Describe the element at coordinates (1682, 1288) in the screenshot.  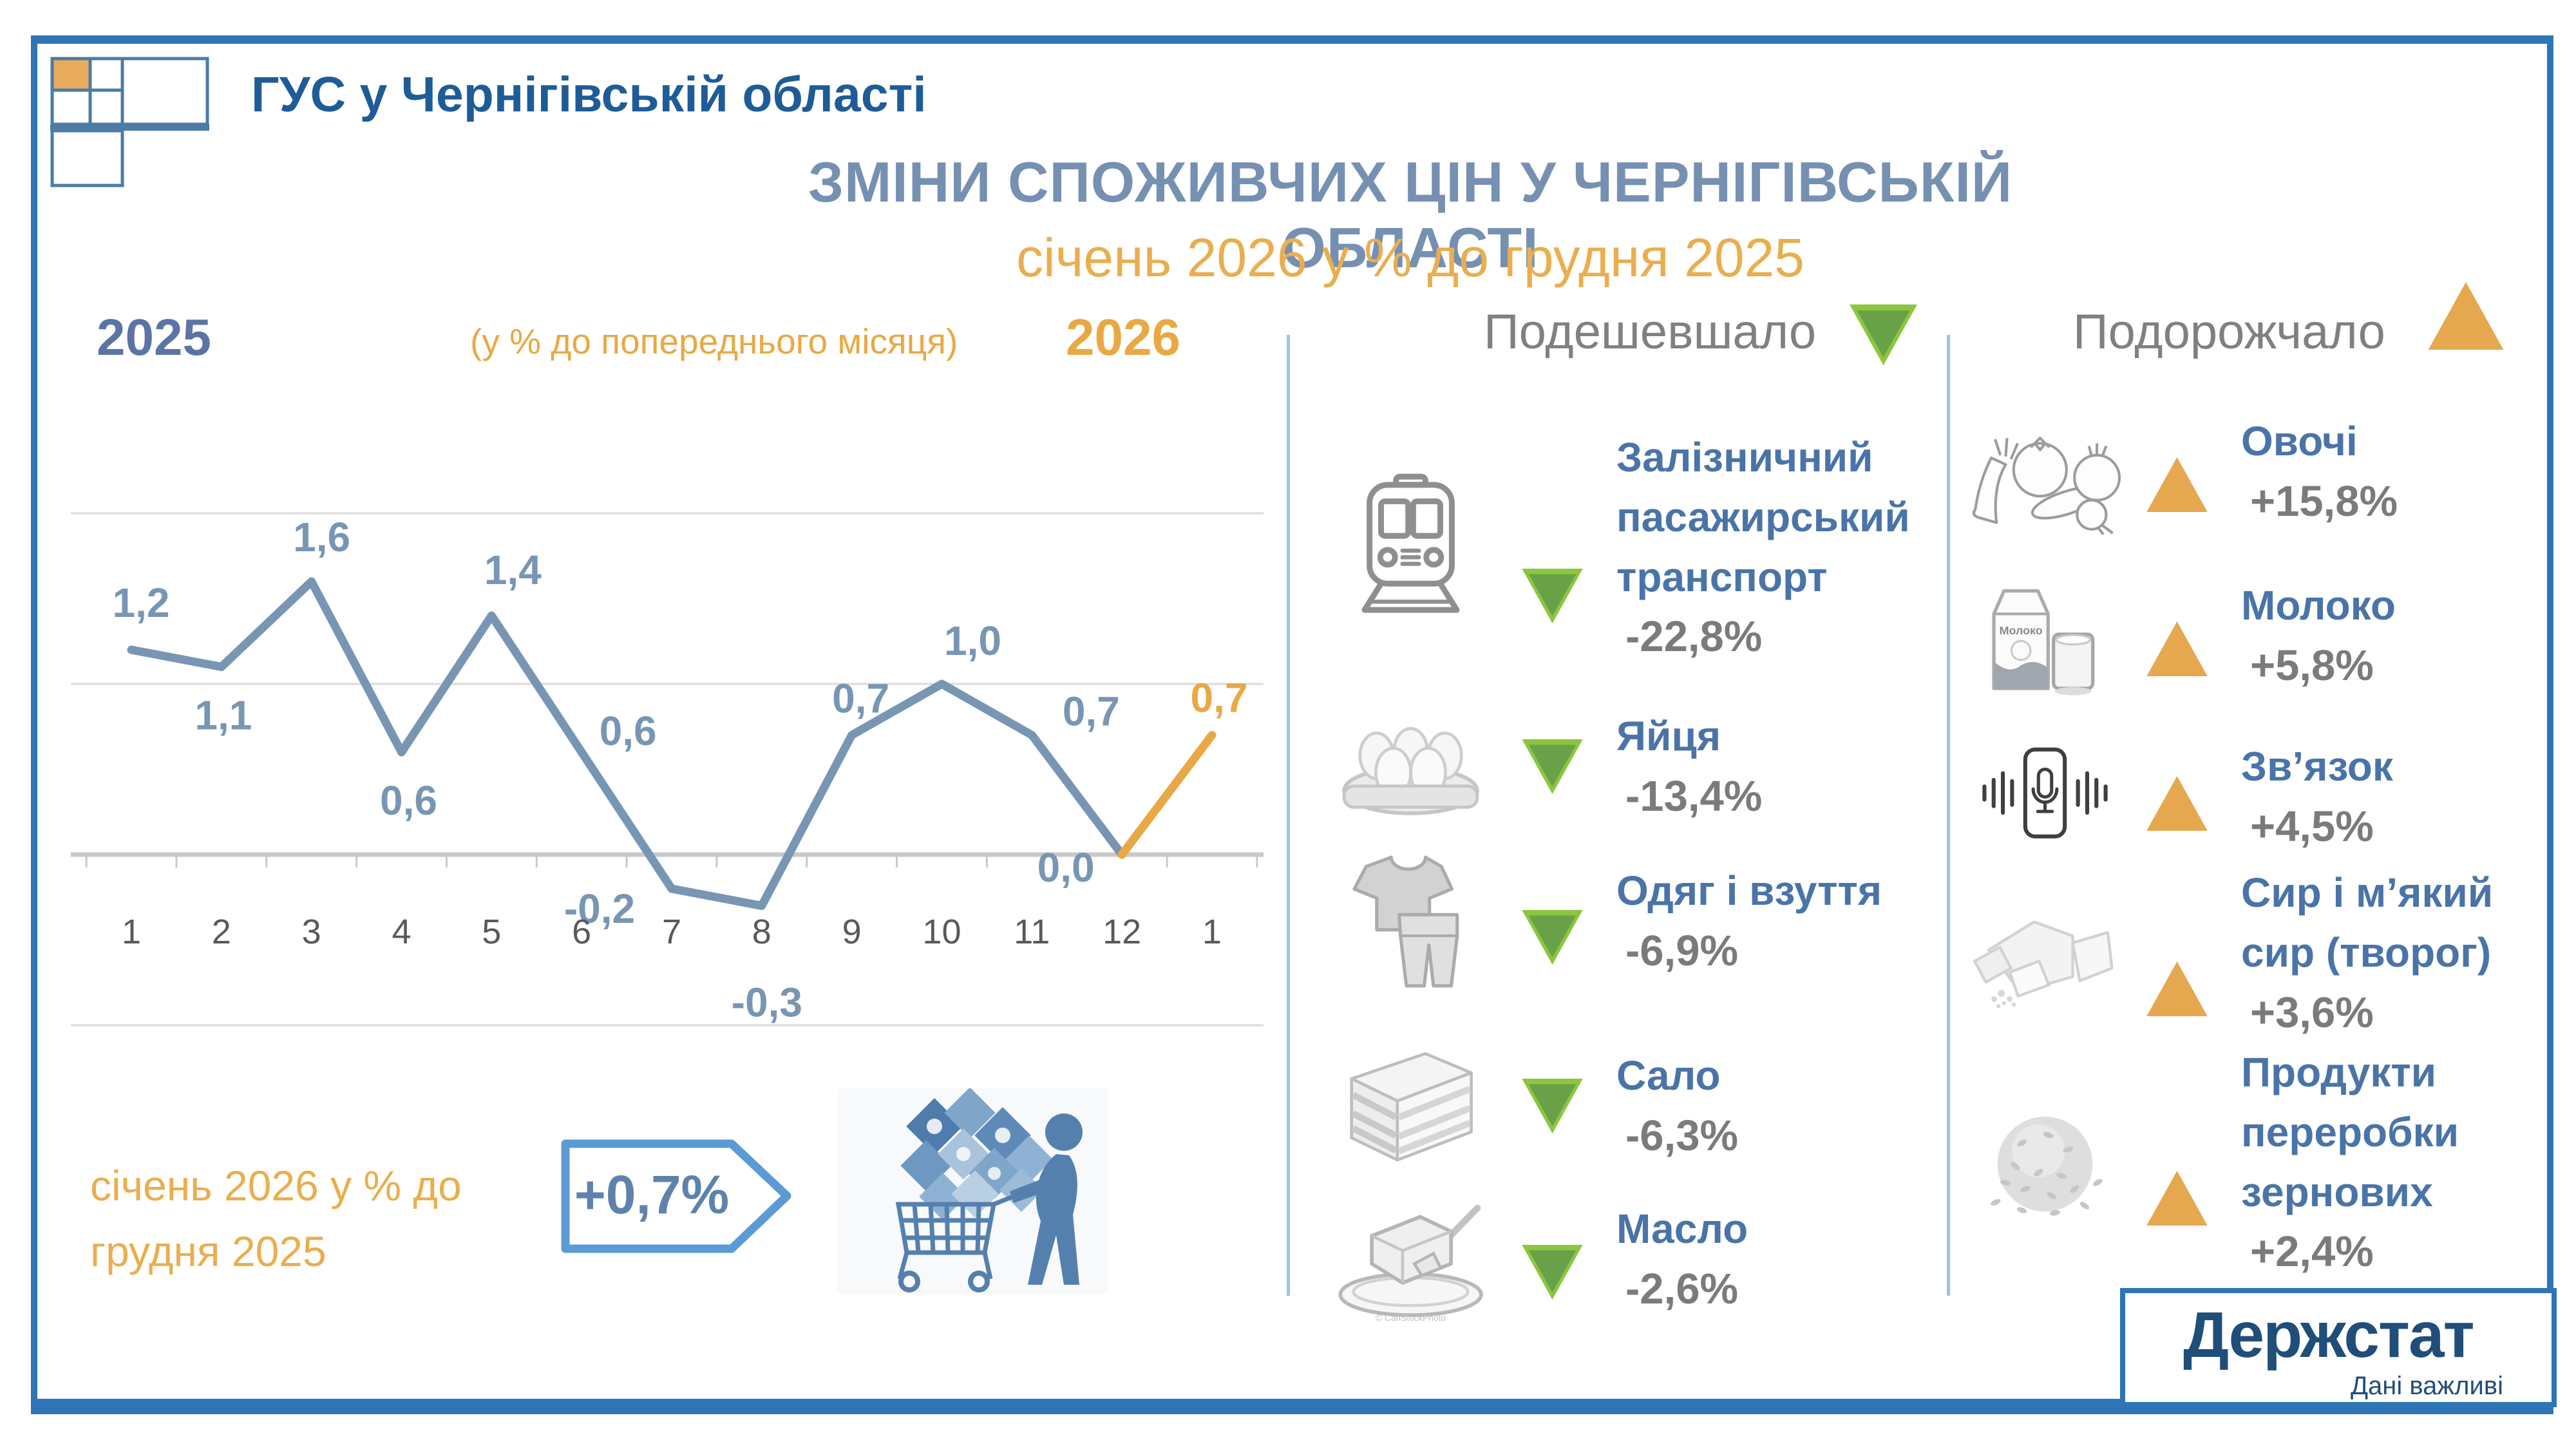
I see `item-value: -2,6%` at that location.